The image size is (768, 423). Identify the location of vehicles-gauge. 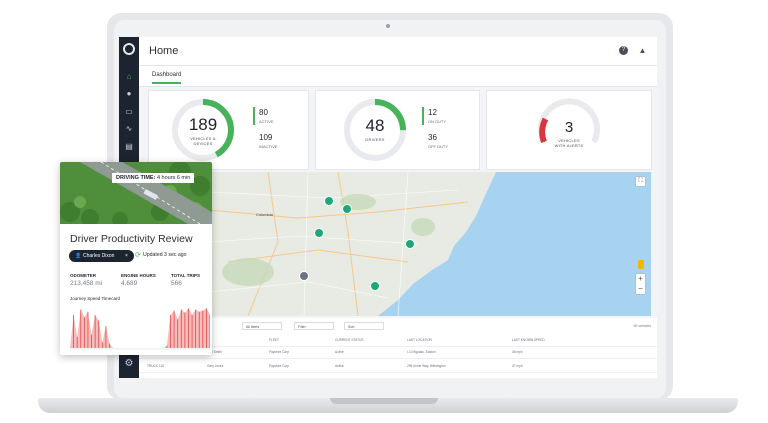
(203, 130).